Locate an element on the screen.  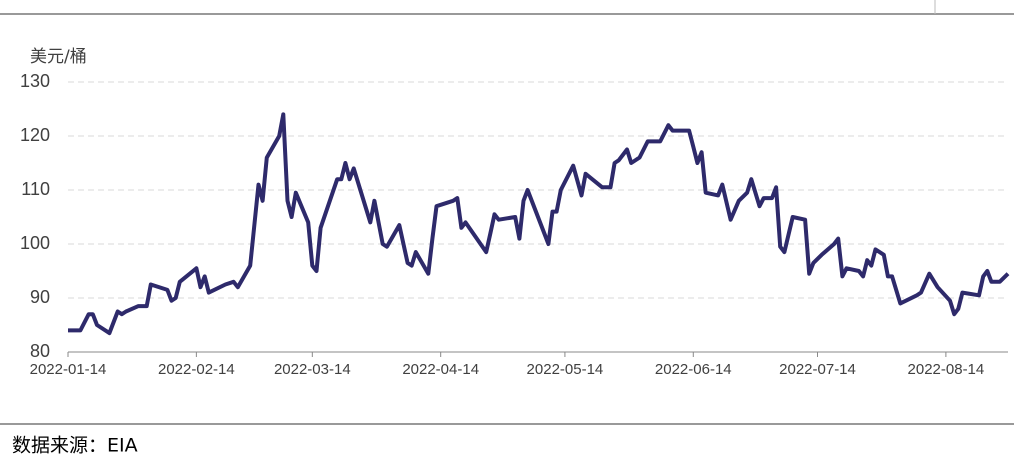
x-tick-label: 2022-07-14 is located at coordinates (817, 369).